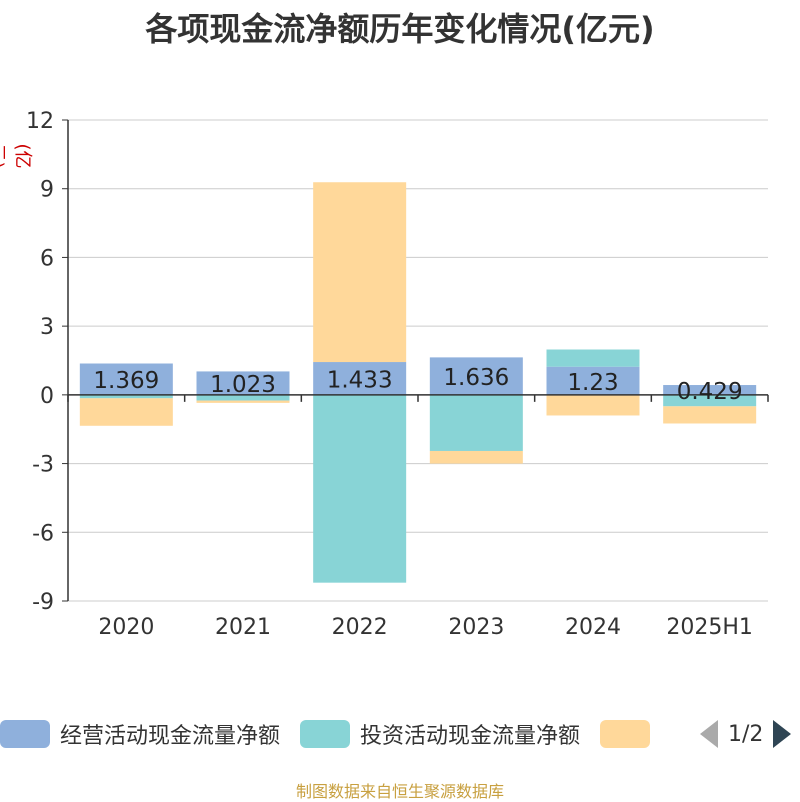 This screenshot has width=800, height=802. Describe the element at coordinates (400, 29) in the screenshot. I see `chart-title: 各项现金流净额历年变化情况(亿元)` at that location.